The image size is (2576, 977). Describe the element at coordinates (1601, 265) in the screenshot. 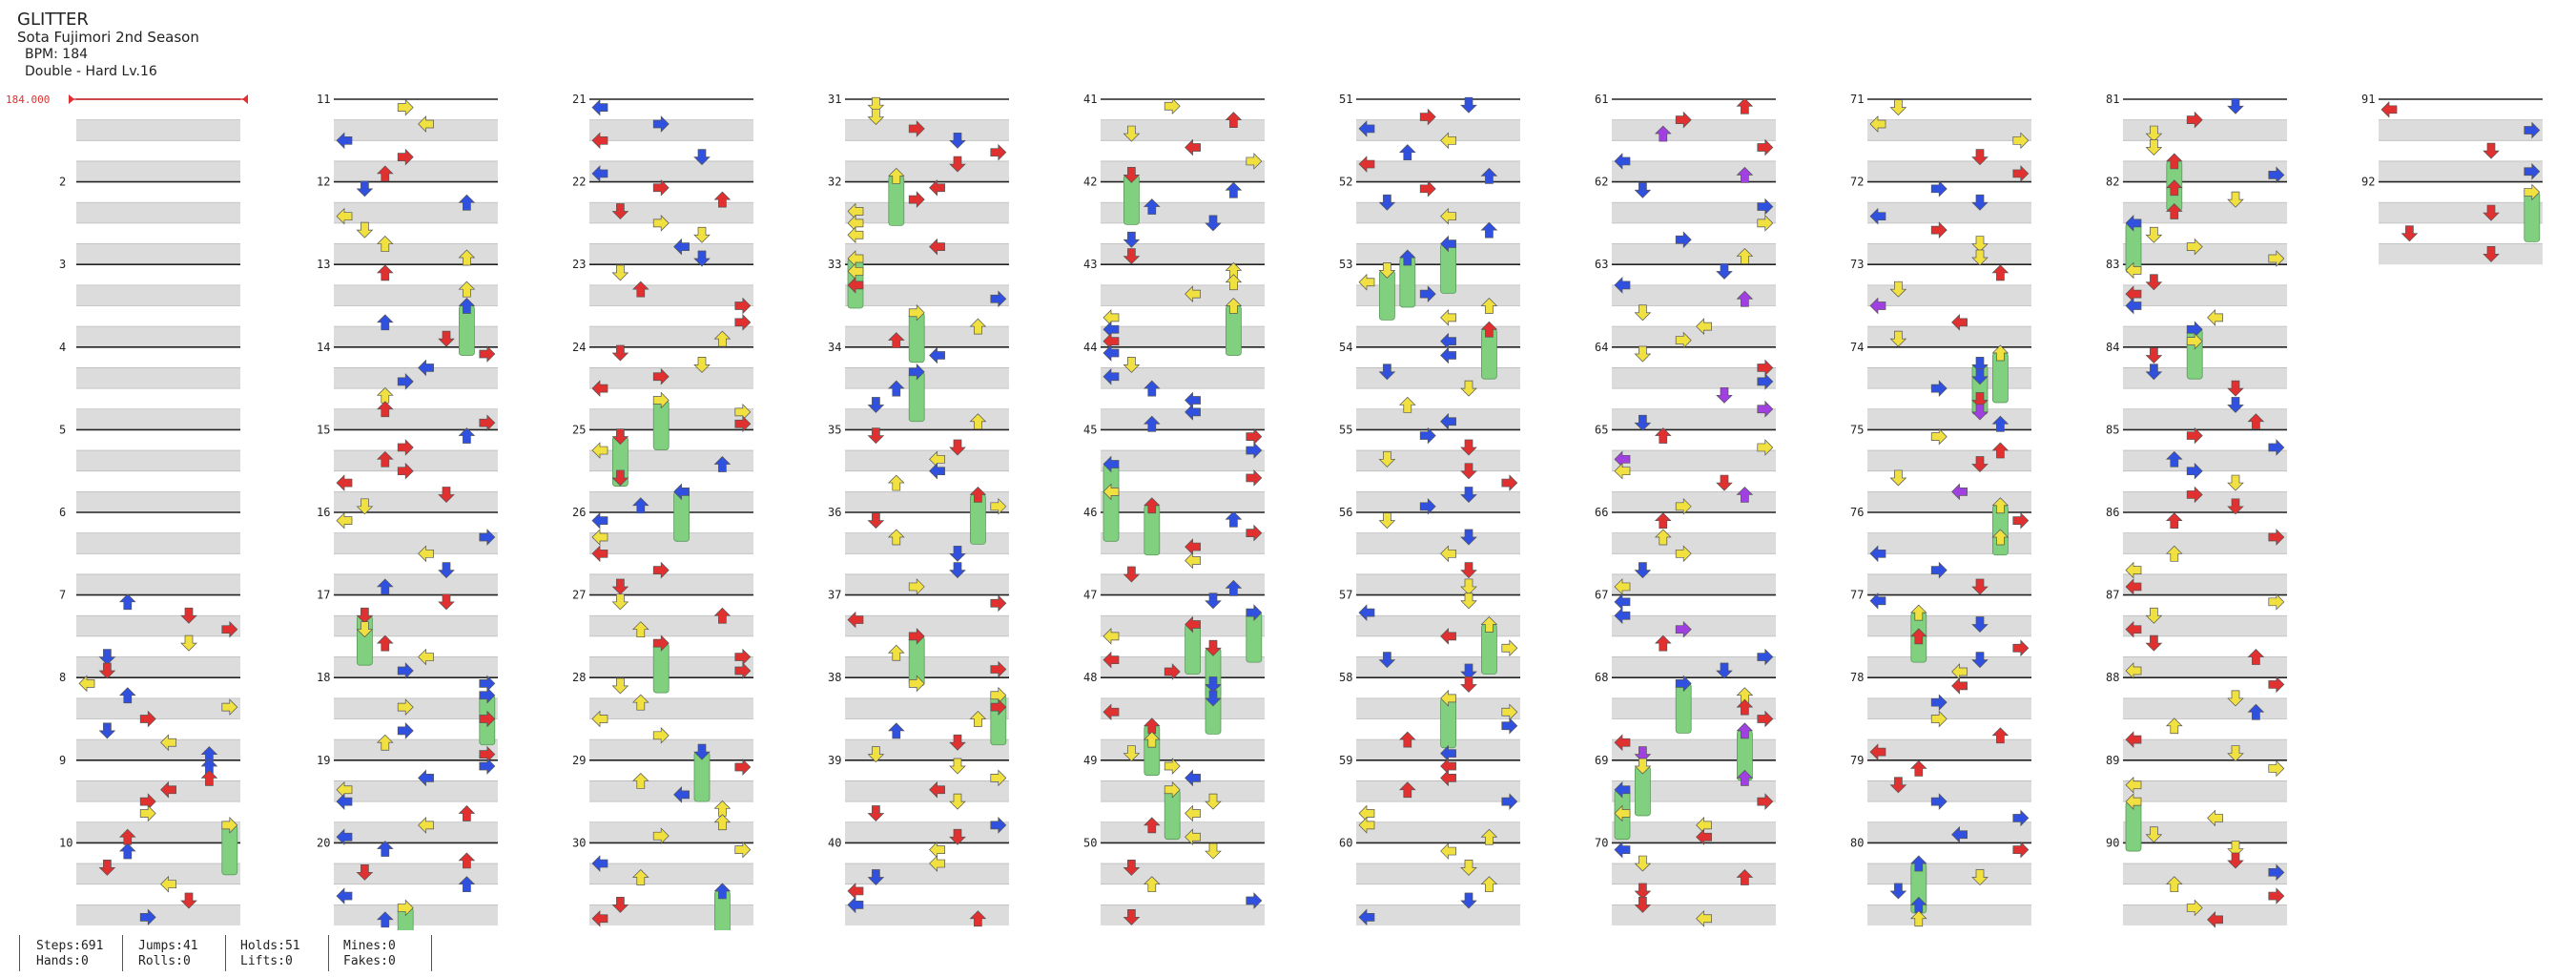

I see `measure-number: 63` at that location.